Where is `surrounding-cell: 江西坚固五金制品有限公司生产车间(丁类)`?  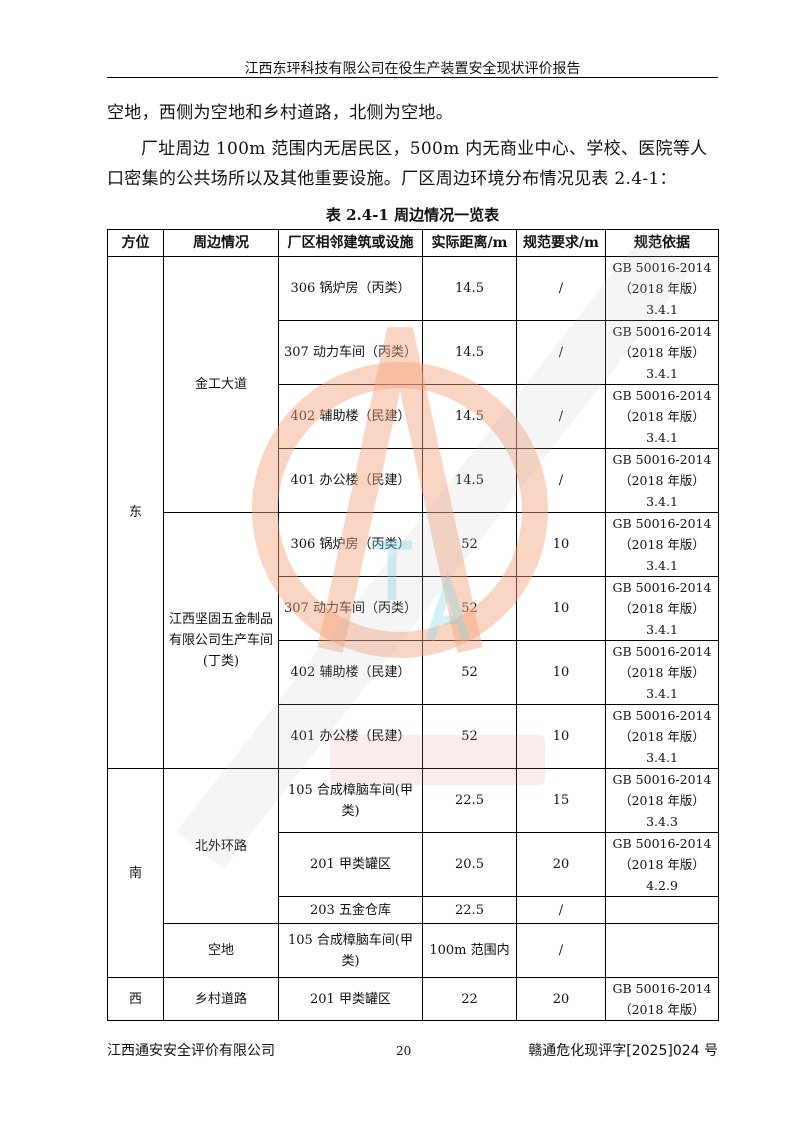 surrounding-cell: 江西坚固五金制品有限公司生产车间(丁类) is located at coordinates (221, 640).